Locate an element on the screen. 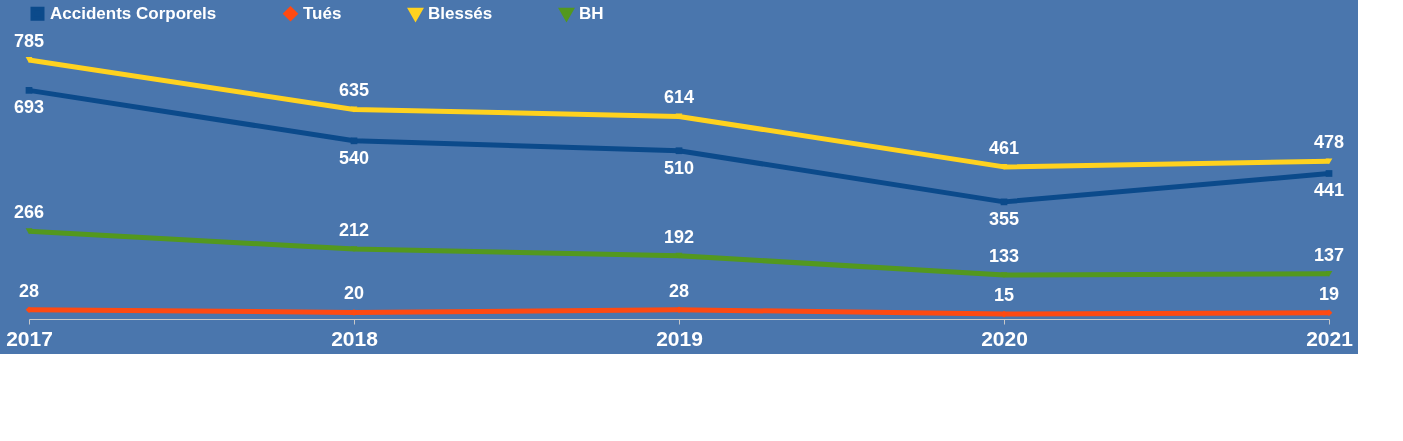  data-label: 212 is located at coordinates (354, 230).